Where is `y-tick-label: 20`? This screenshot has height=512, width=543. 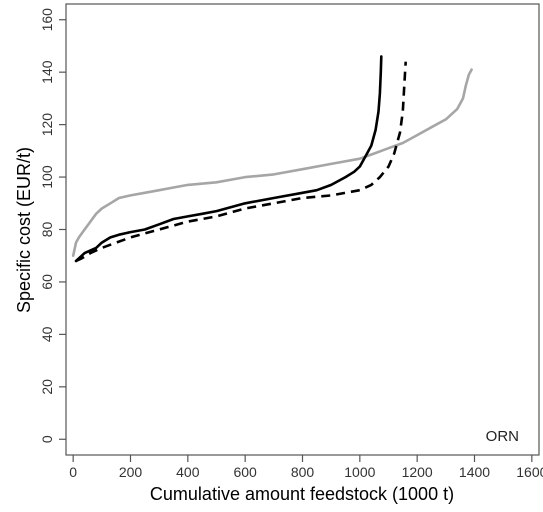
y-tick-label: 20 is located at coordinates (47, 387).